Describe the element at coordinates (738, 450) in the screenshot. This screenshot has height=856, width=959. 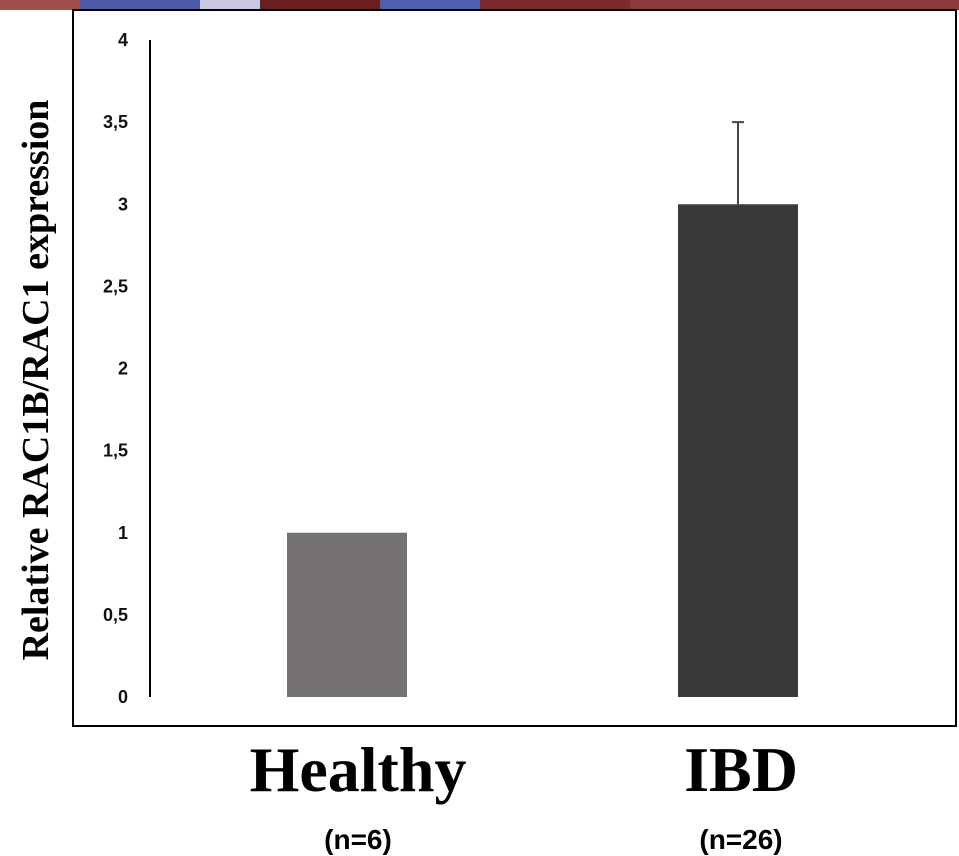
I see `bar-ibd` at that location.